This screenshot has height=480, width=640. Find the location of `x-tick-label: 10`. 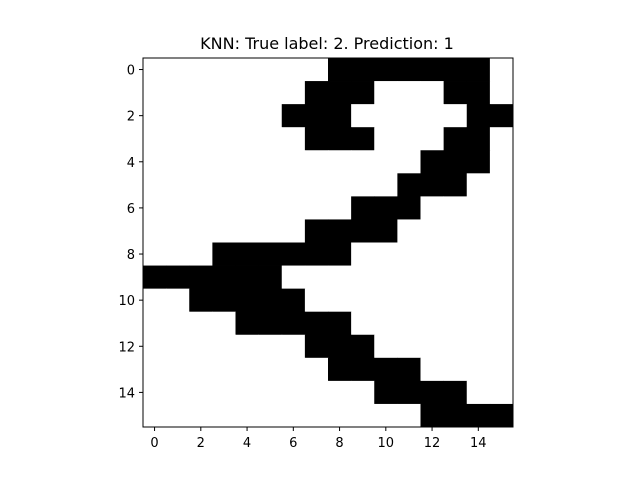

x-tick-label: 10 is located at coordinates (386, 443).